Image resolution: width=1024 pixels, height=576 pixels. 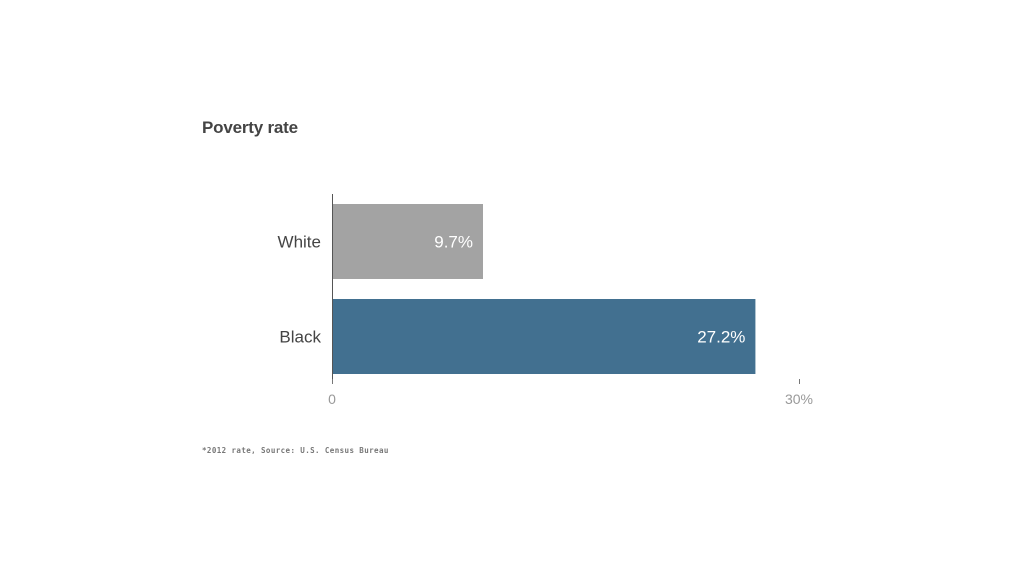 I want to click on value-label-white: 9.7%, so click(x=453, y=242).